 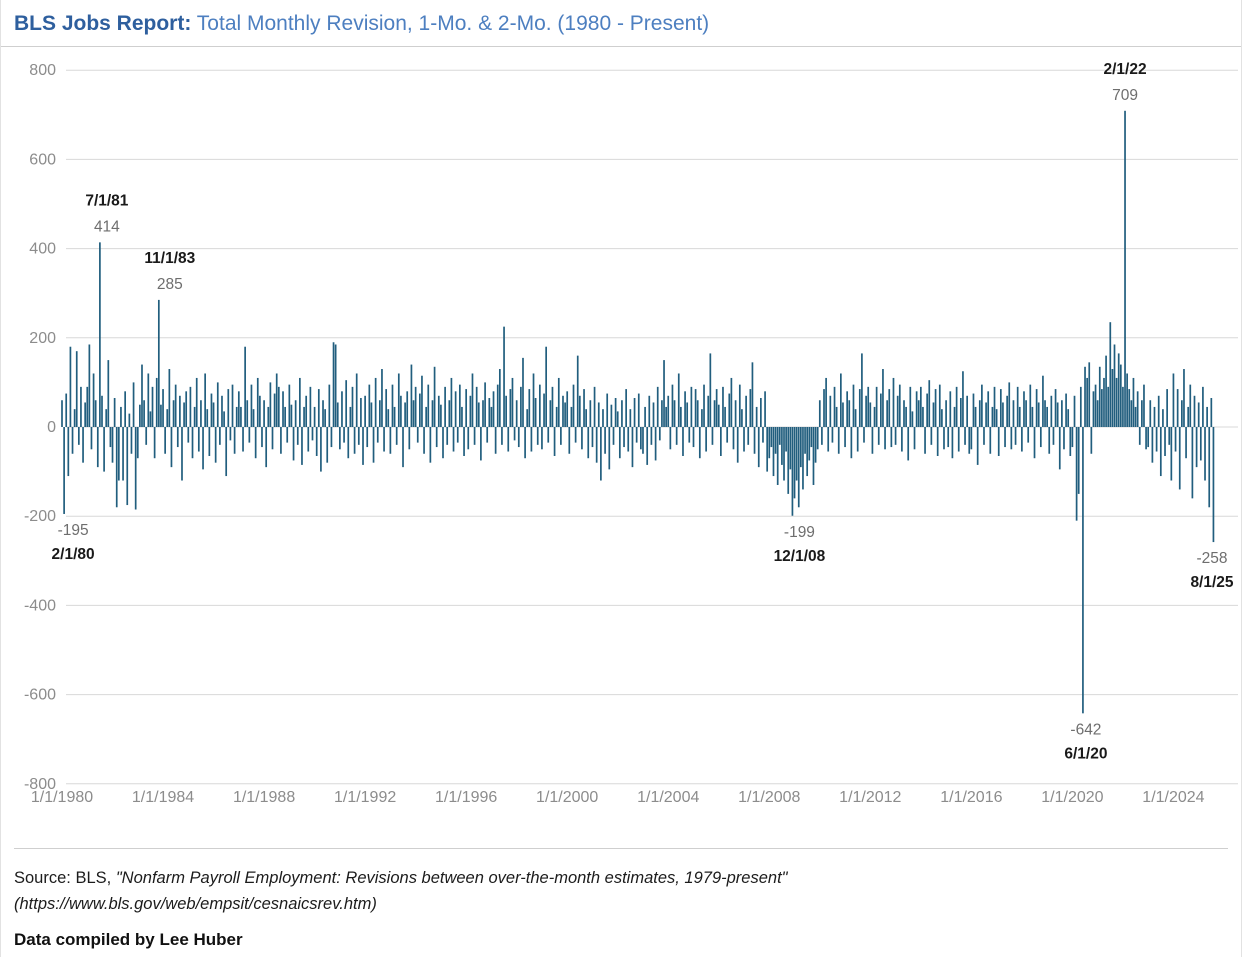 What do you see at coordinates (163, 797) in the screenshot?
I see `x-tick-label: 1/1/1984` at bounding box center [163, 797].